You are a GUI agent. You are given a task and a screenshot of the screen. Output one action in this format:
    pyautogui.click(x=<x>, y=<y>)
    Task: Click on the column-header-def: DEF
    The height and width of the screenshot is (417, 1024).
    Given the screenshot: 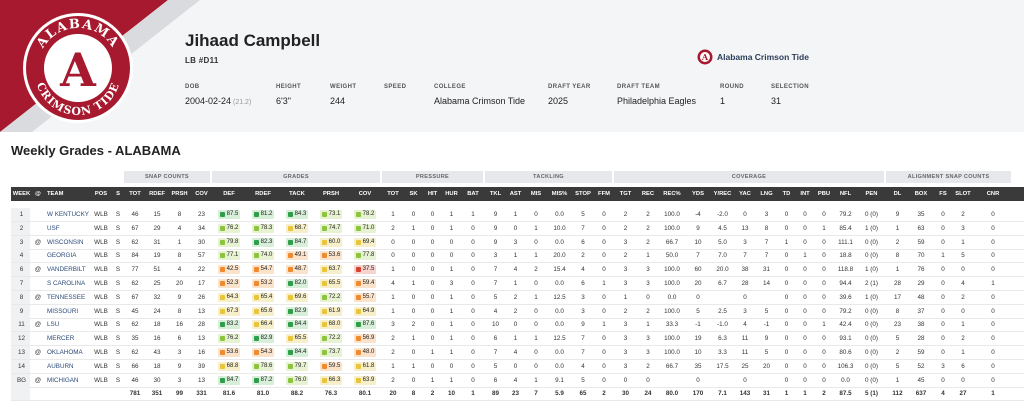 What is the action you would take?
    pyautogui.click(x=229, y=194)
    